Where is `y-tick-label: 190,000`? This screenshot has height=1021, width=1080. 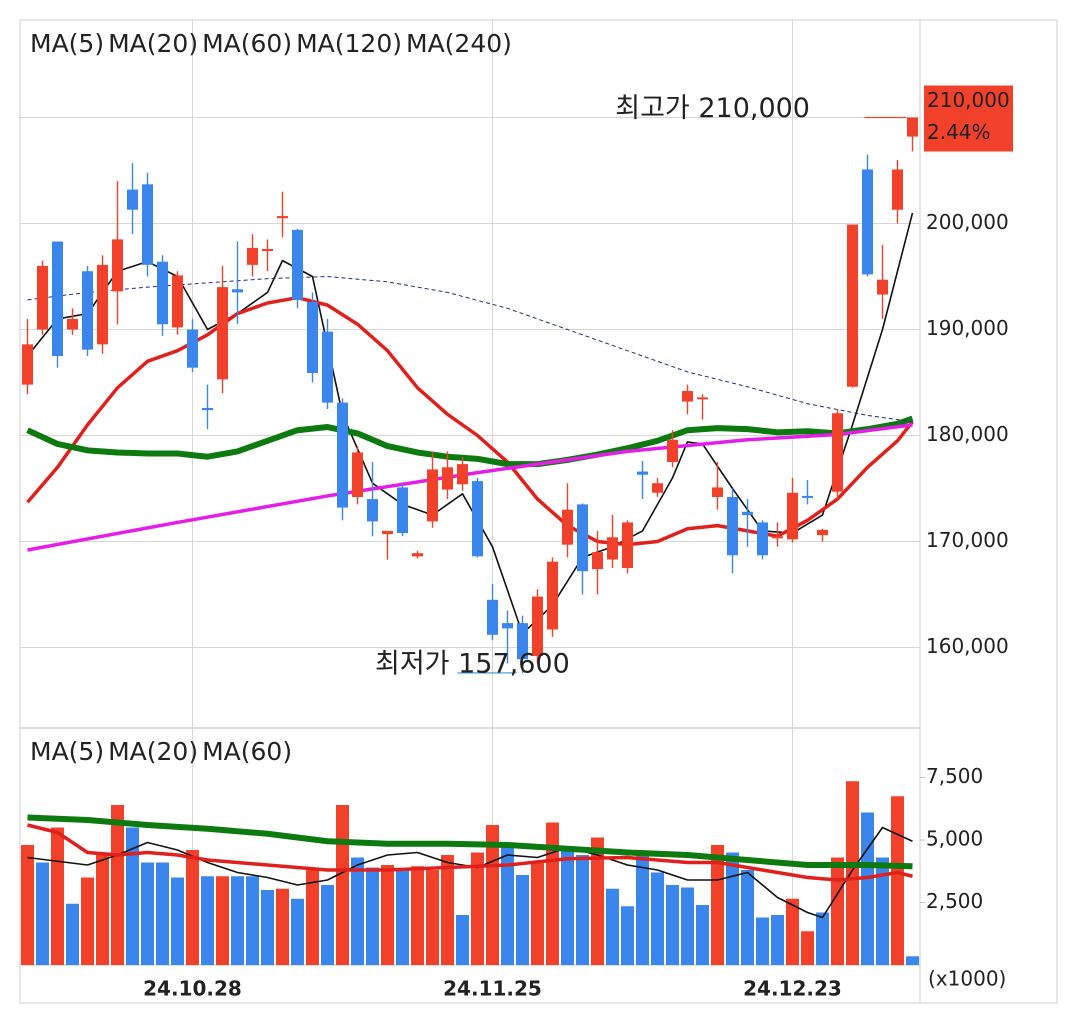
y-tick-label: 190,000 is located at coordinates (967, 328).